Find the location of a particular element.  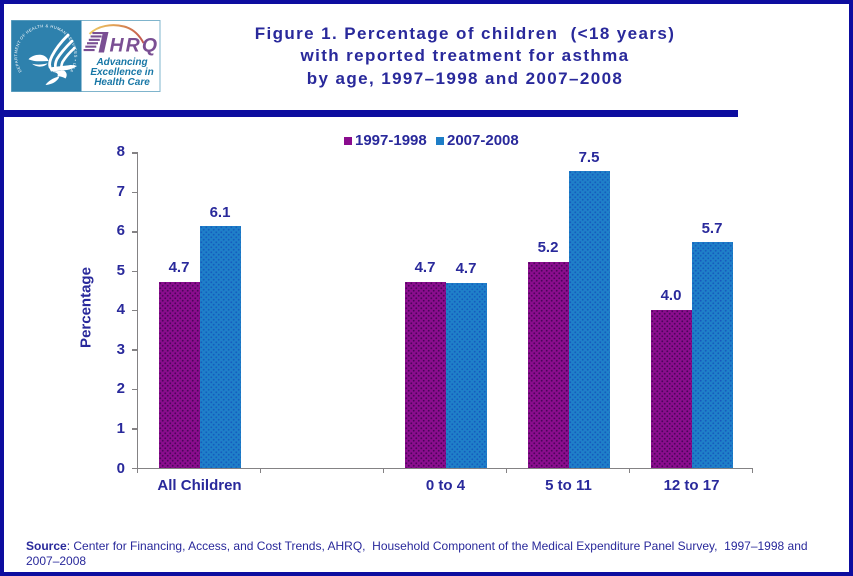

svg-text: Health Care is located at coordinates (122, 82).